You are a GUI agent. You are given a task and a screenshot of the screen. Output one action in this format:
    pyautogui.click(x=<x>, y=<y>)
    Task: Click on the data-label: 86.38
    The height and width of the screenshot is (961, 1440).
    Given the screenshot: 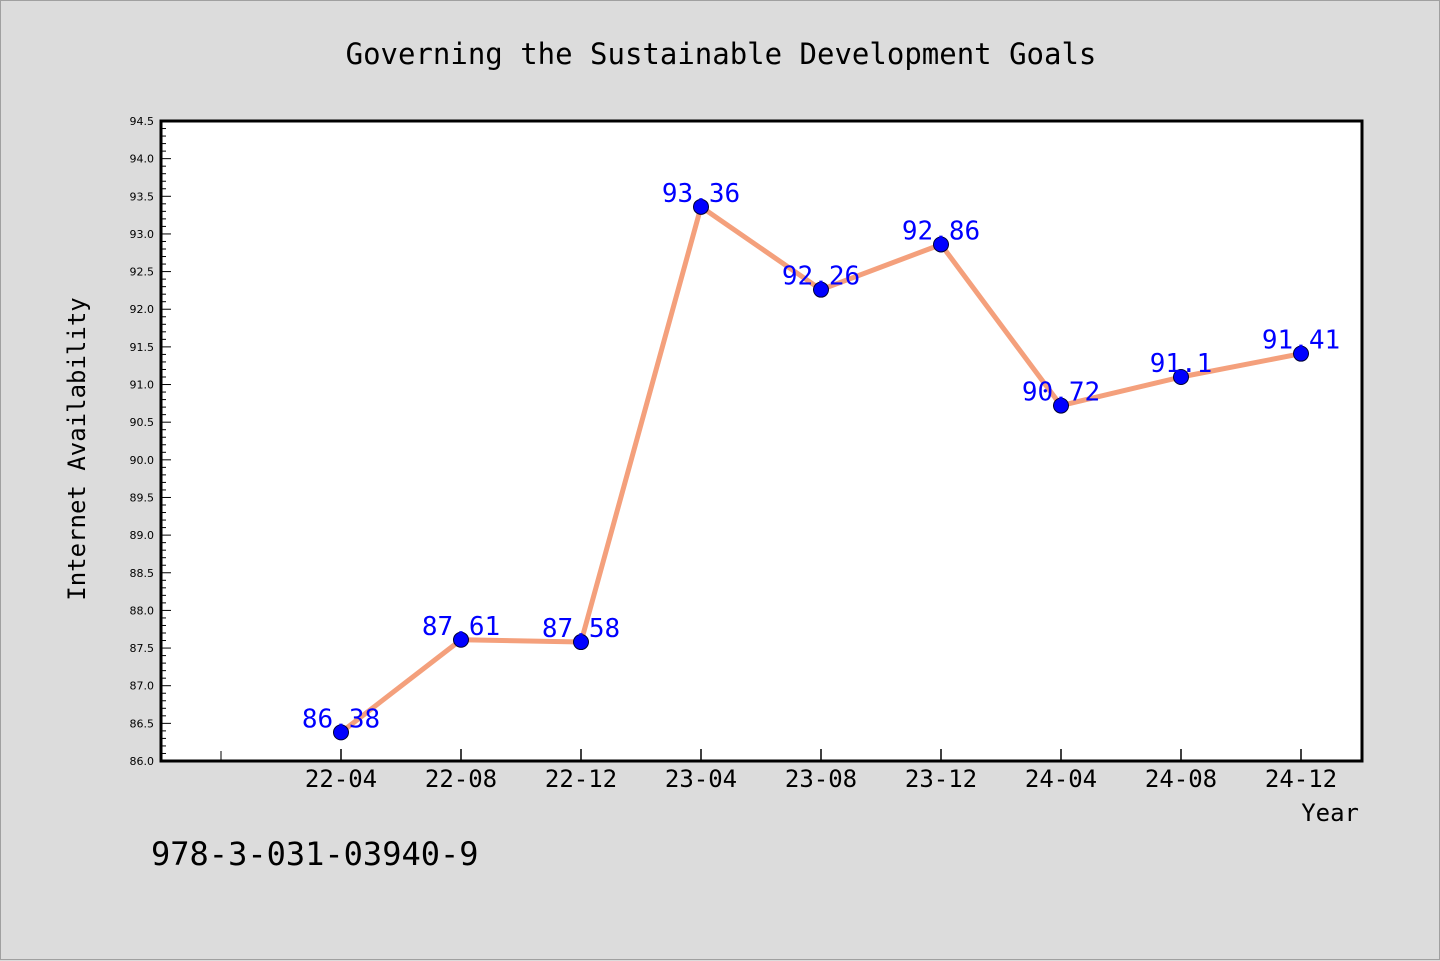 What is the action you would take?
    pyautogui.click(x=341, y=719)
    